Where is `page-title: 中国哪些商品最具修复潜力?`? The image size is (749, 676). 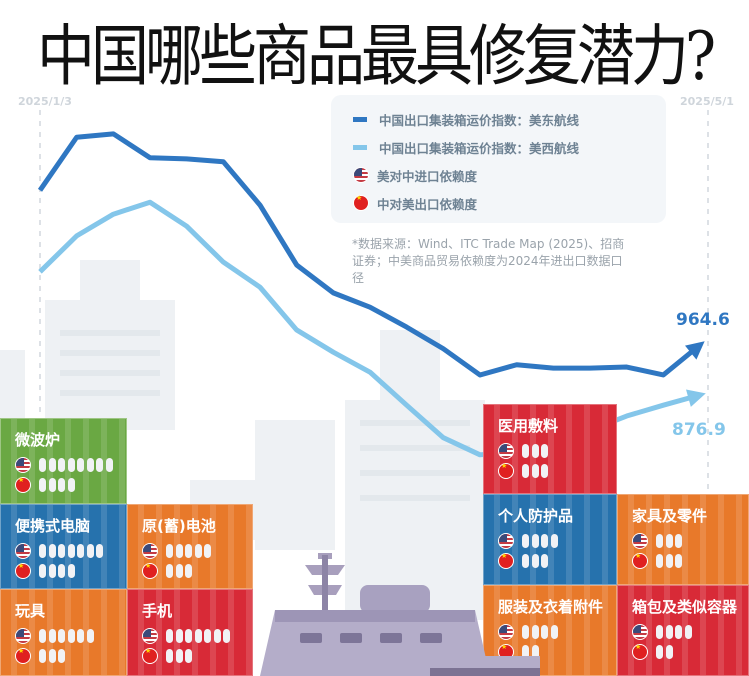
page-title: 中国哪些商品最具修复潜力? is located at coordinates (376, 56).